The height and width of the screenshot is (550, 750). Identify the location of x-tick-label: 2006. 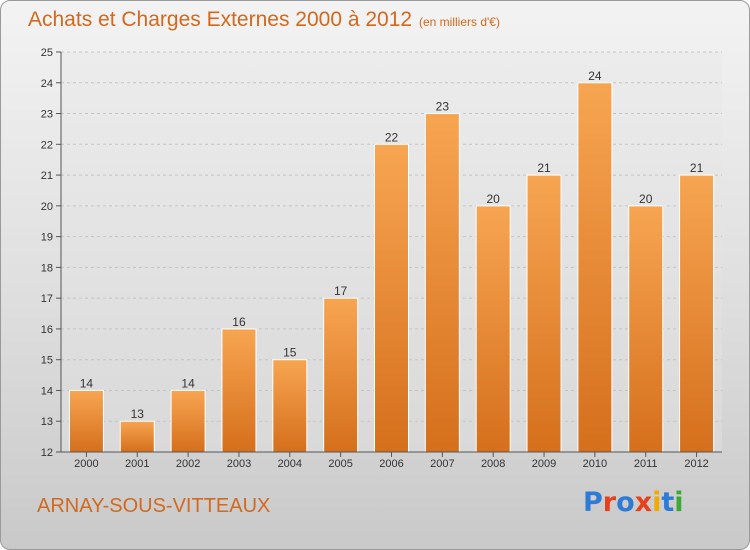
(391, 464).